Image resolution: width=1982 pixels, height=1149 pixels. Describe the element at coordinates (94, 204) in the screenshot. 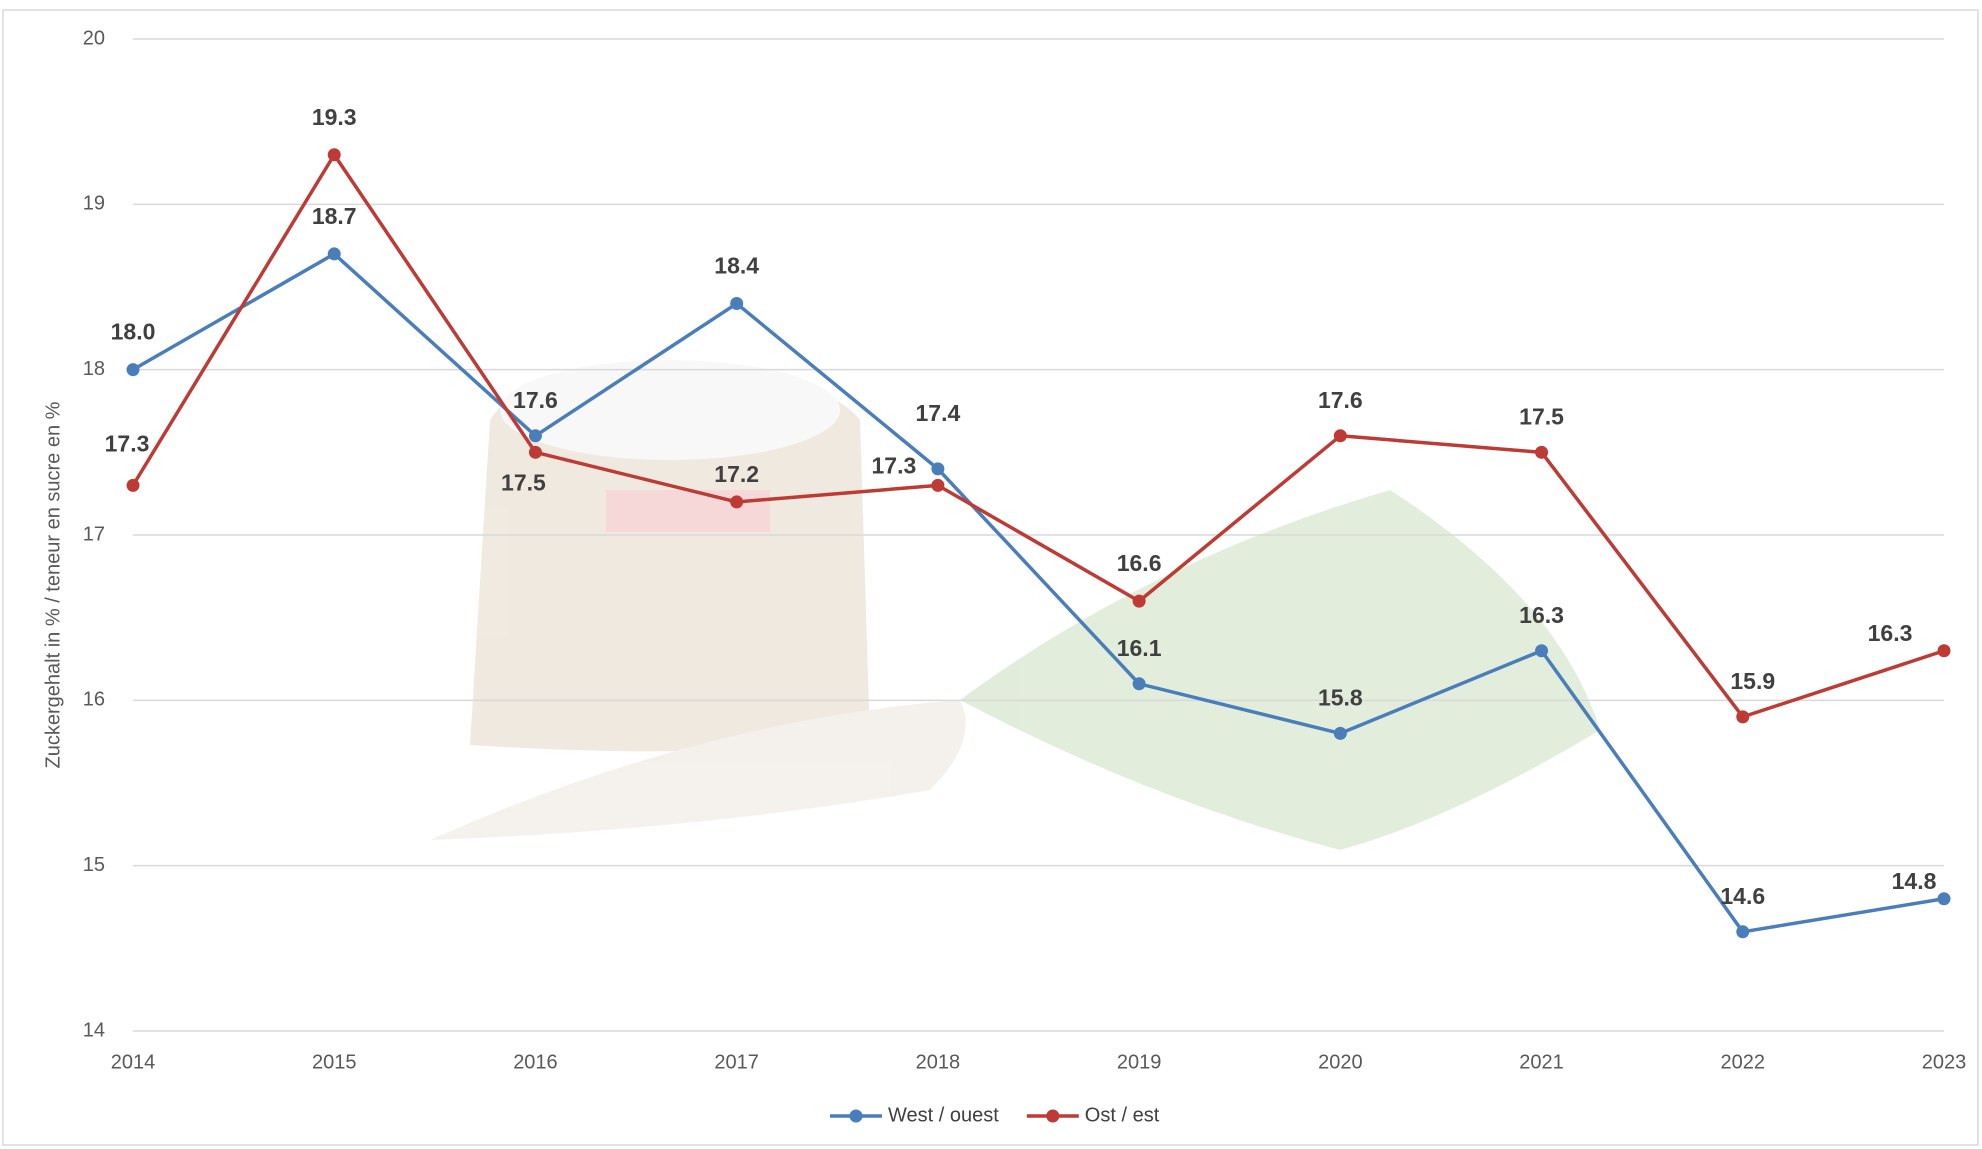

I see `y-tick-label: 19` at that location.